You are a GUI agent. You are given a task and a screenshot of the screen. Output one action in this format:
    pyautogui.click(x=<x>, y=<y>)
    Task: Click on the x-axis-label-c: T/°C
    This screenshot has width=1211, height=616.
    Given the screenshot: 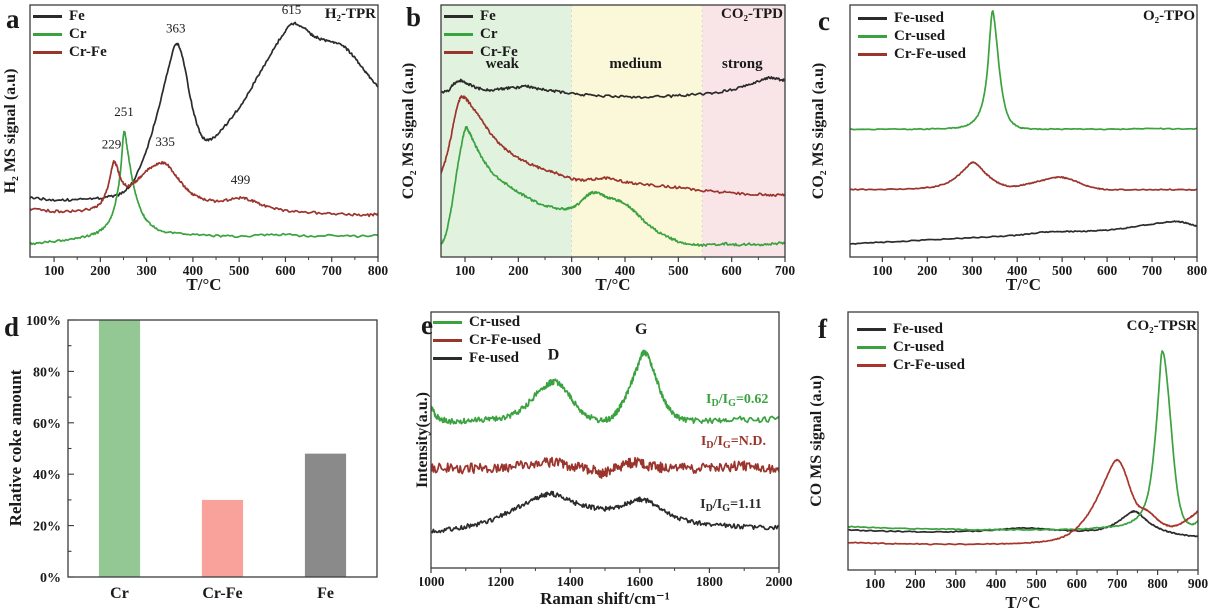 What is the action you would take?
    pyautogui.click(x=1023, y=284)
    